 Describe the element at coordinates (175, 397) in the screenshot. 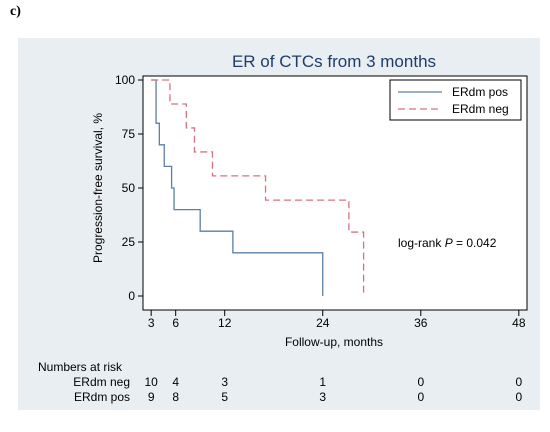

I see `risk-value: 8` at that location.